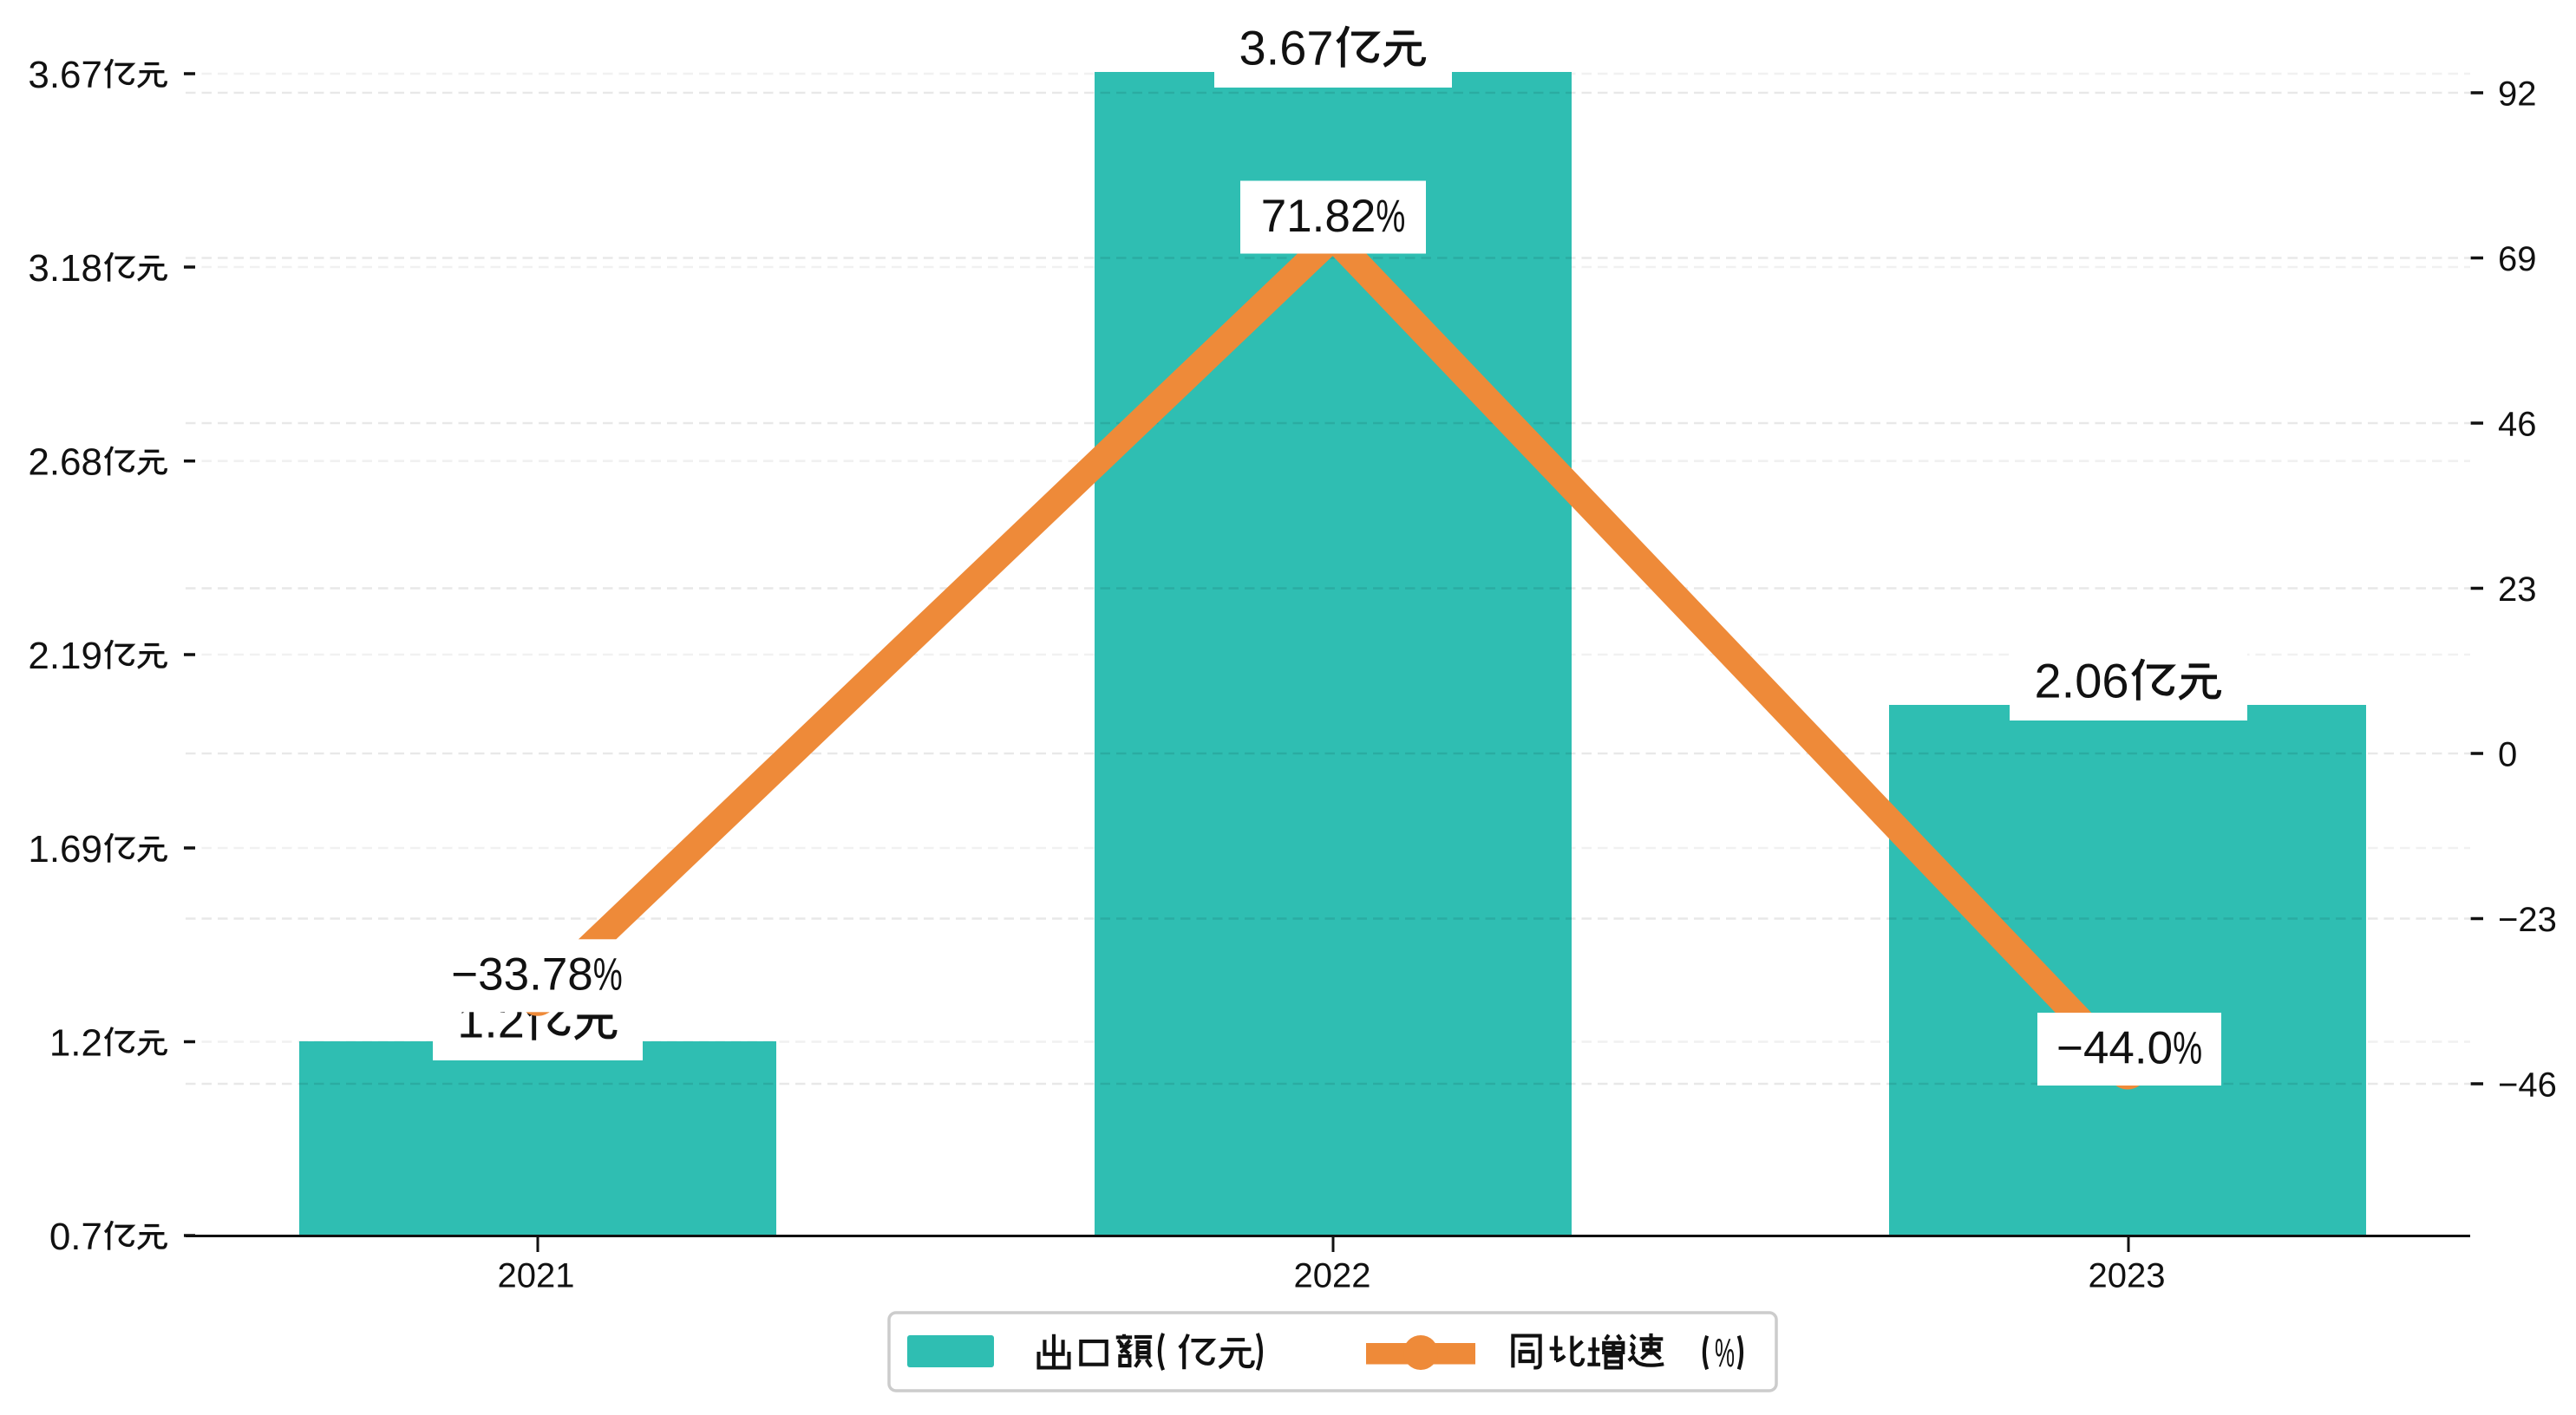 The width and height of the screenshot is (2576, 1415). Describe the element at coordinates (2507, 755) in the screenshot. I see `svg-text: 0` at that location.